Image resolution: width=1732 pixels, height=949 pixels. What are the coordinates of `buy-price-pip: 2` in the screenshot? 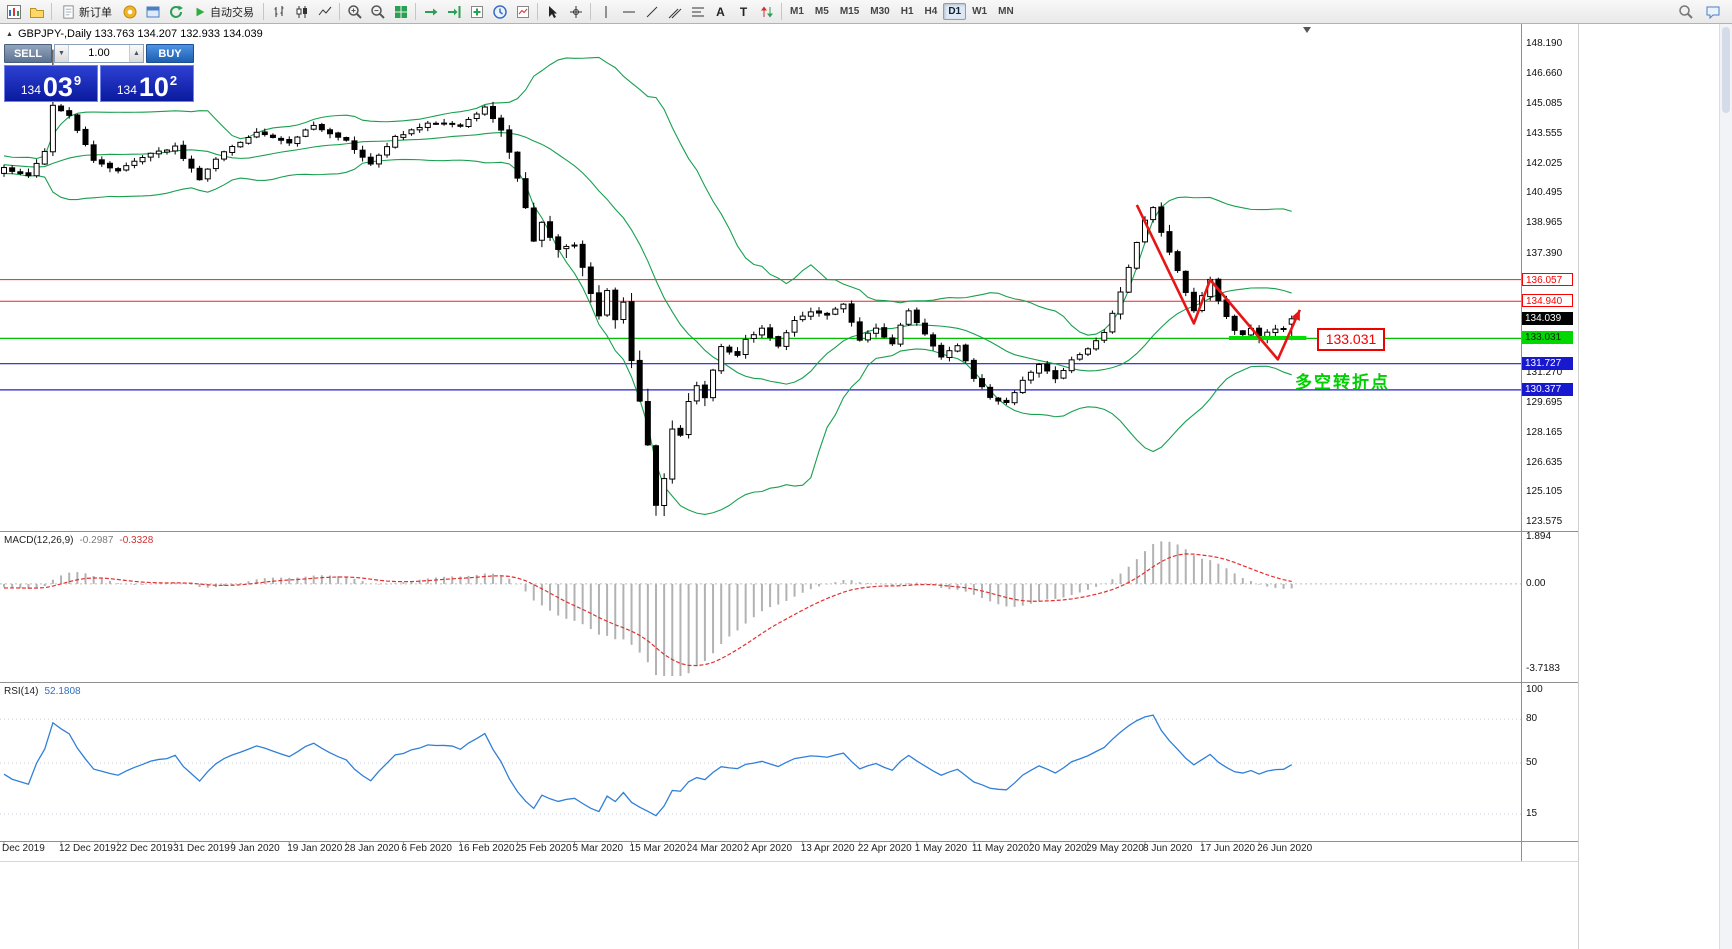 It's located at (173, 80).